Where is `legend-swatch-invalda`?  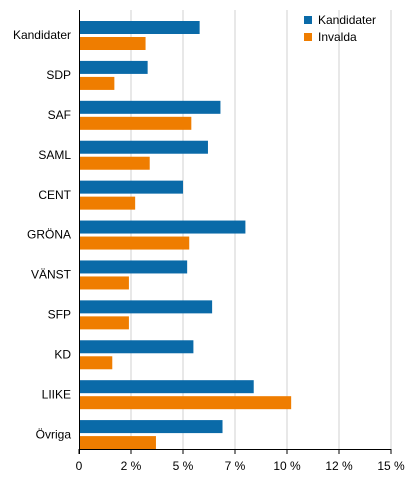
legend-swatch-invalda is located at coordinates (308, 37).